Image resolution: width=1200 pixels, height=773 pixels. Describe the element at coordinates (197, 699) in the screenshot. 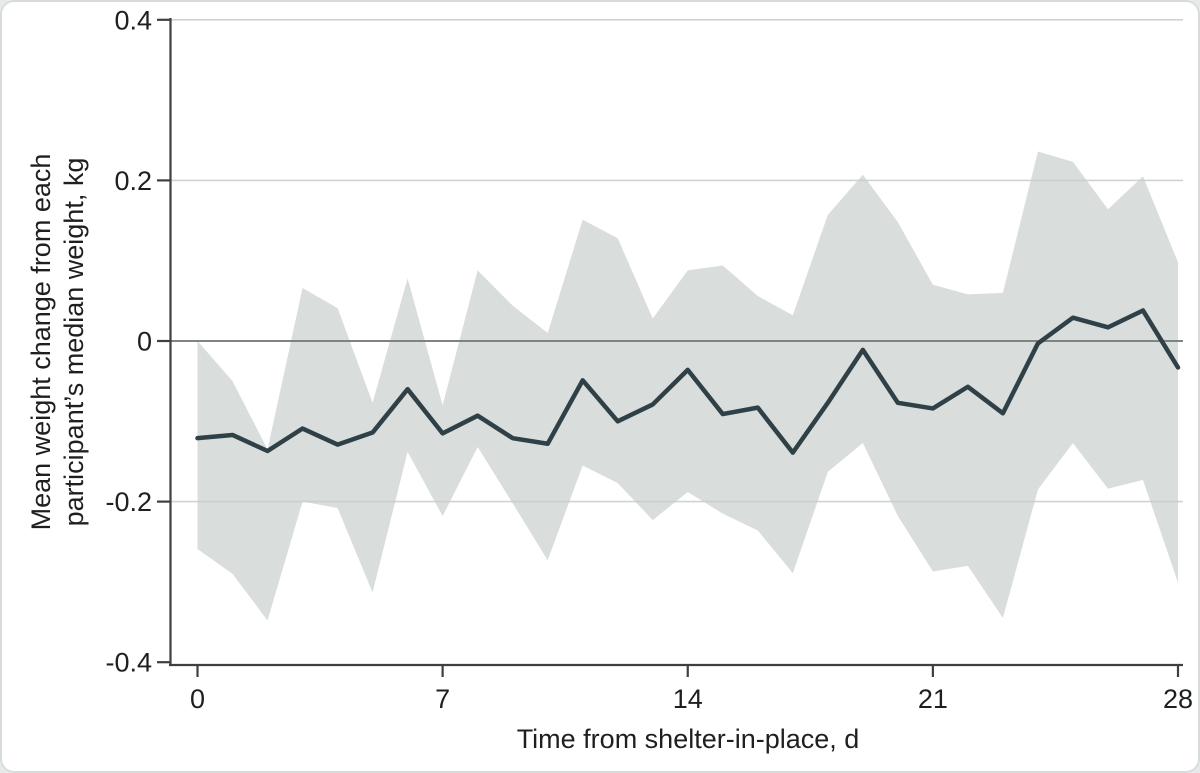

I see `x-tick-label-0: 0` at that location.